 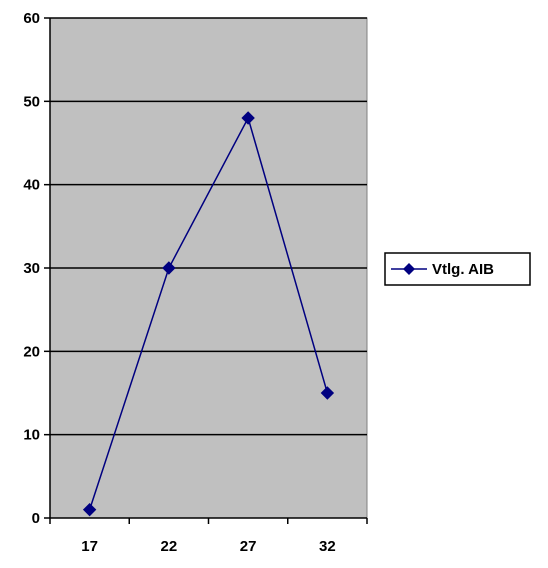 I want to click on tick-label-y-20: 20, so click(x=31, y=351).